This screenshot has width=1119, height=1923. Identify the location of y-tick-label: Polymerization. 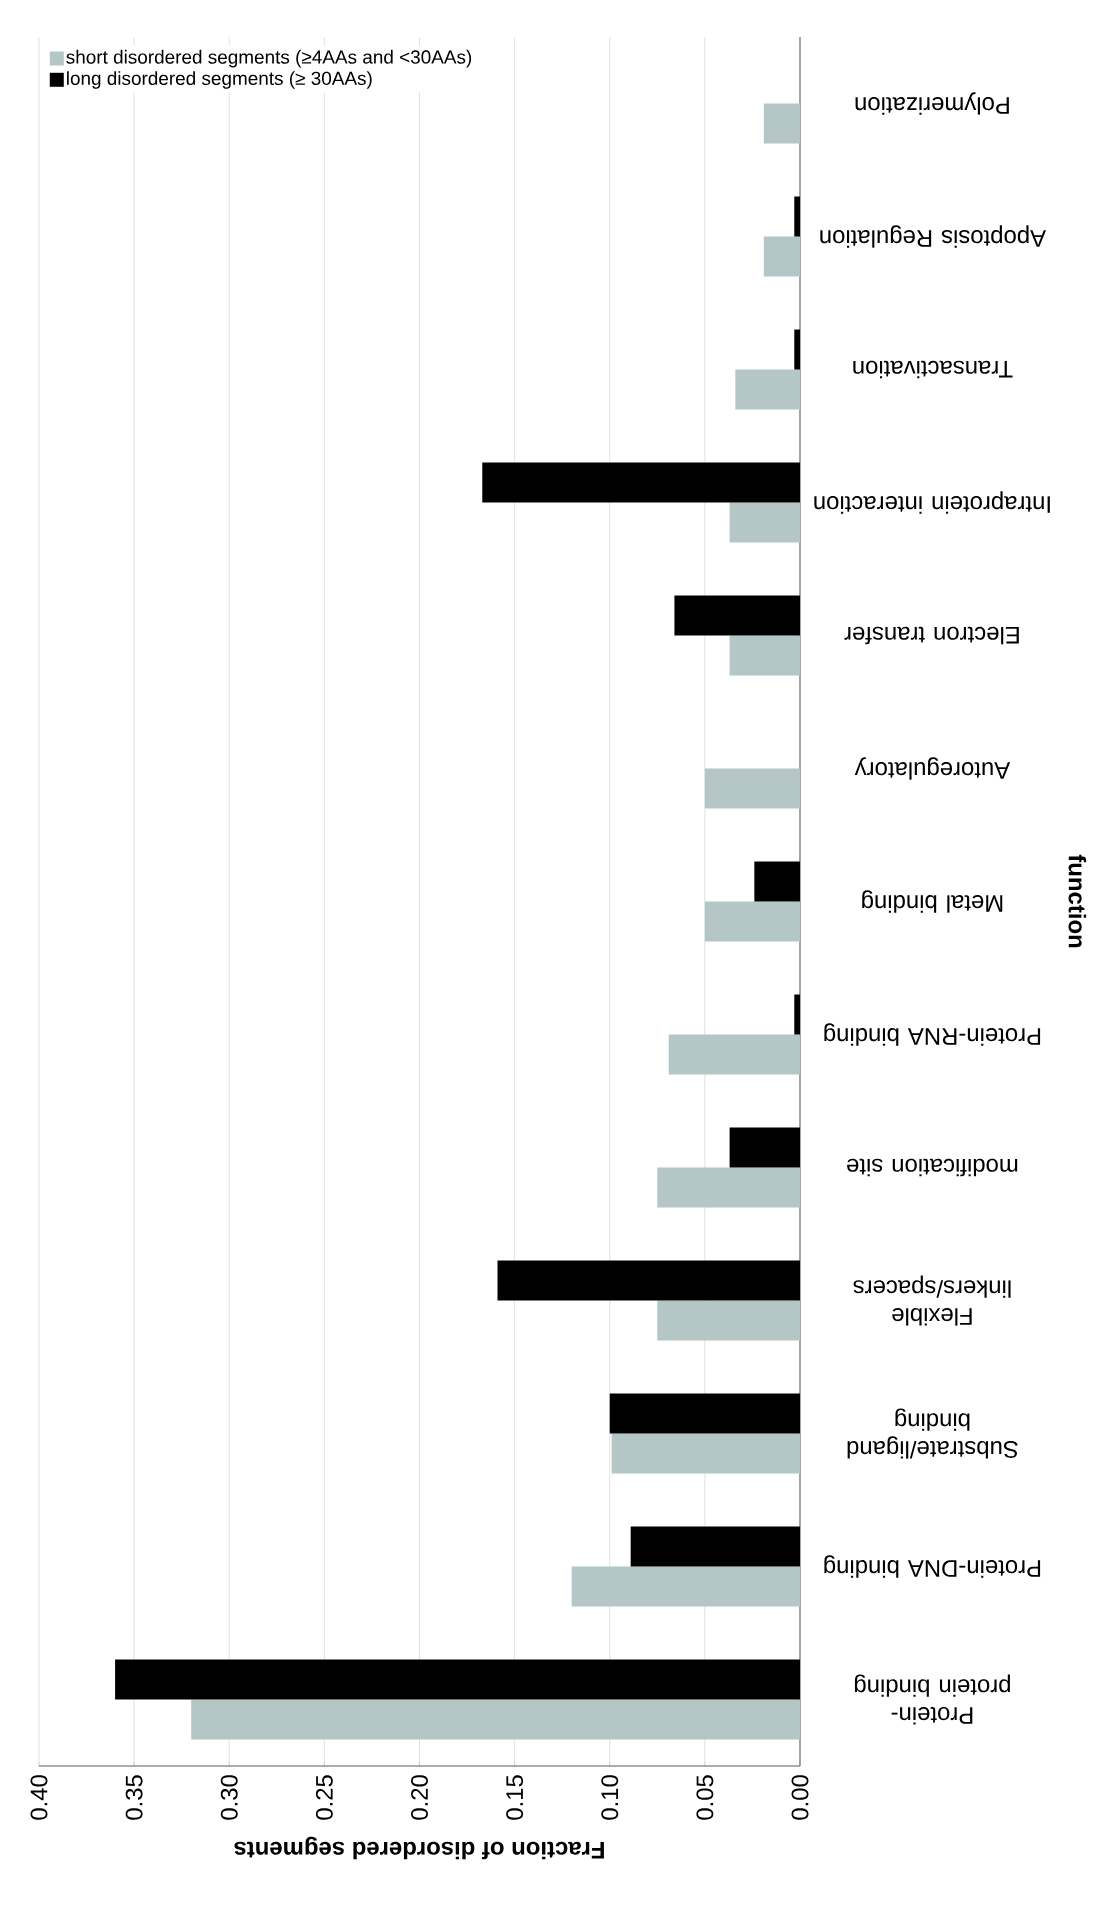
(932, 103).